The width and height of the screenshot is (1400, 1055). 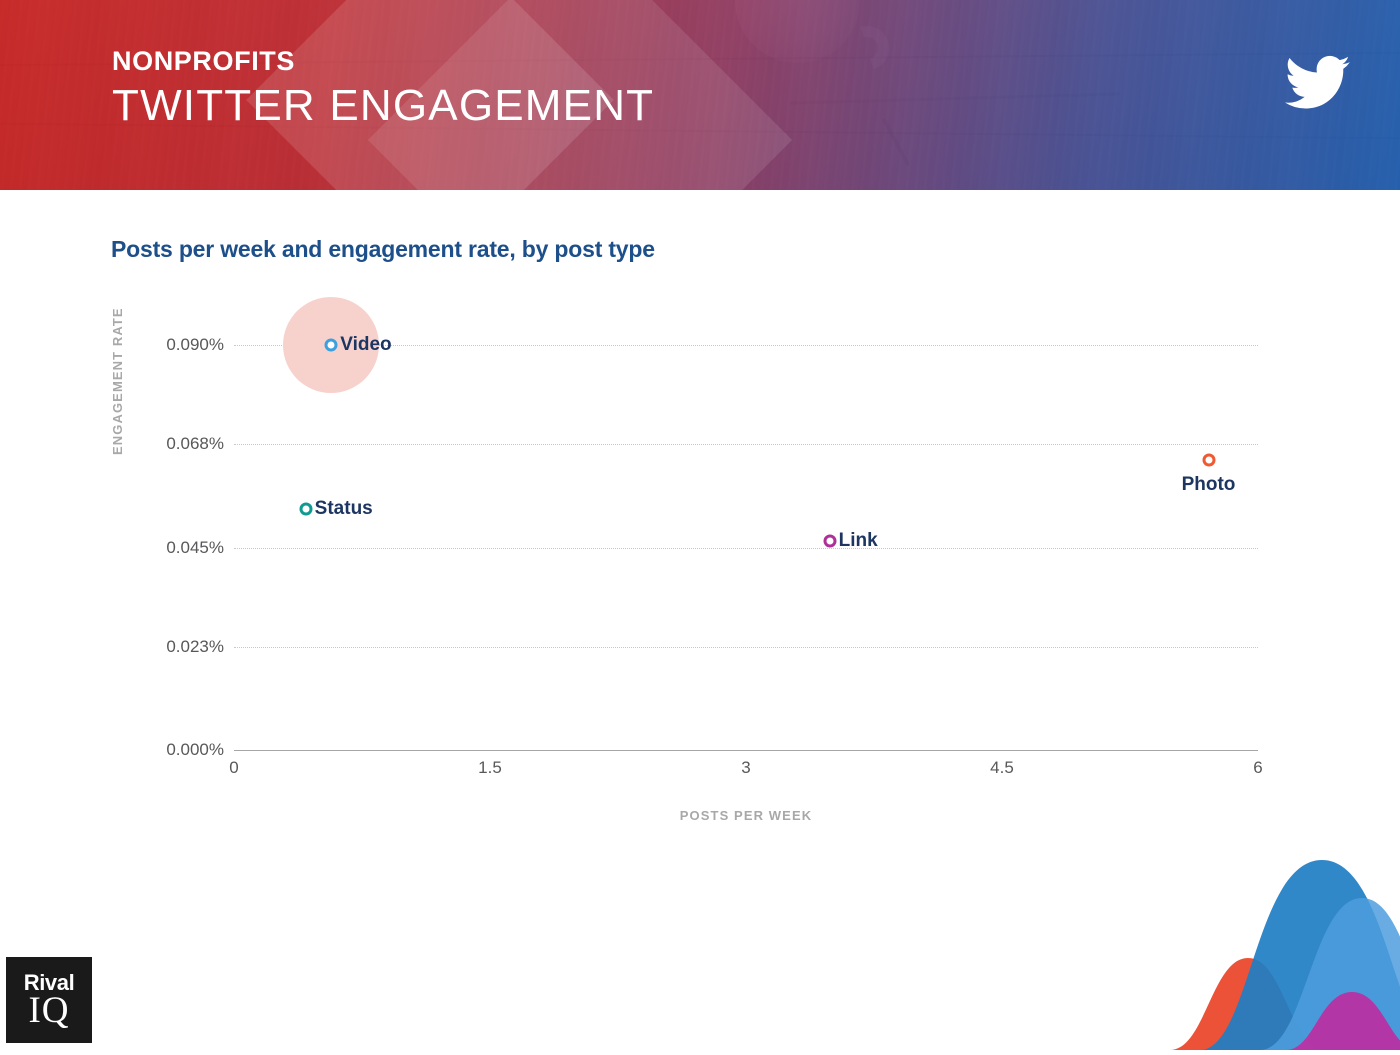 What do you see at coordinates (195, 646) in the screenshot?
I see `y-axis-tick-label: 0.023%` at bounding box center [195, 646].